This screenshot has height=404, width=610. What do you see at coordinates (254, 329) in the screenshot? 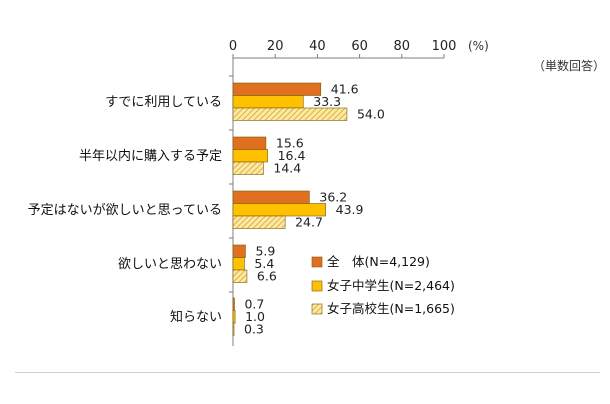
I see `data-label: 0.3` at bounding box center [254, 329].